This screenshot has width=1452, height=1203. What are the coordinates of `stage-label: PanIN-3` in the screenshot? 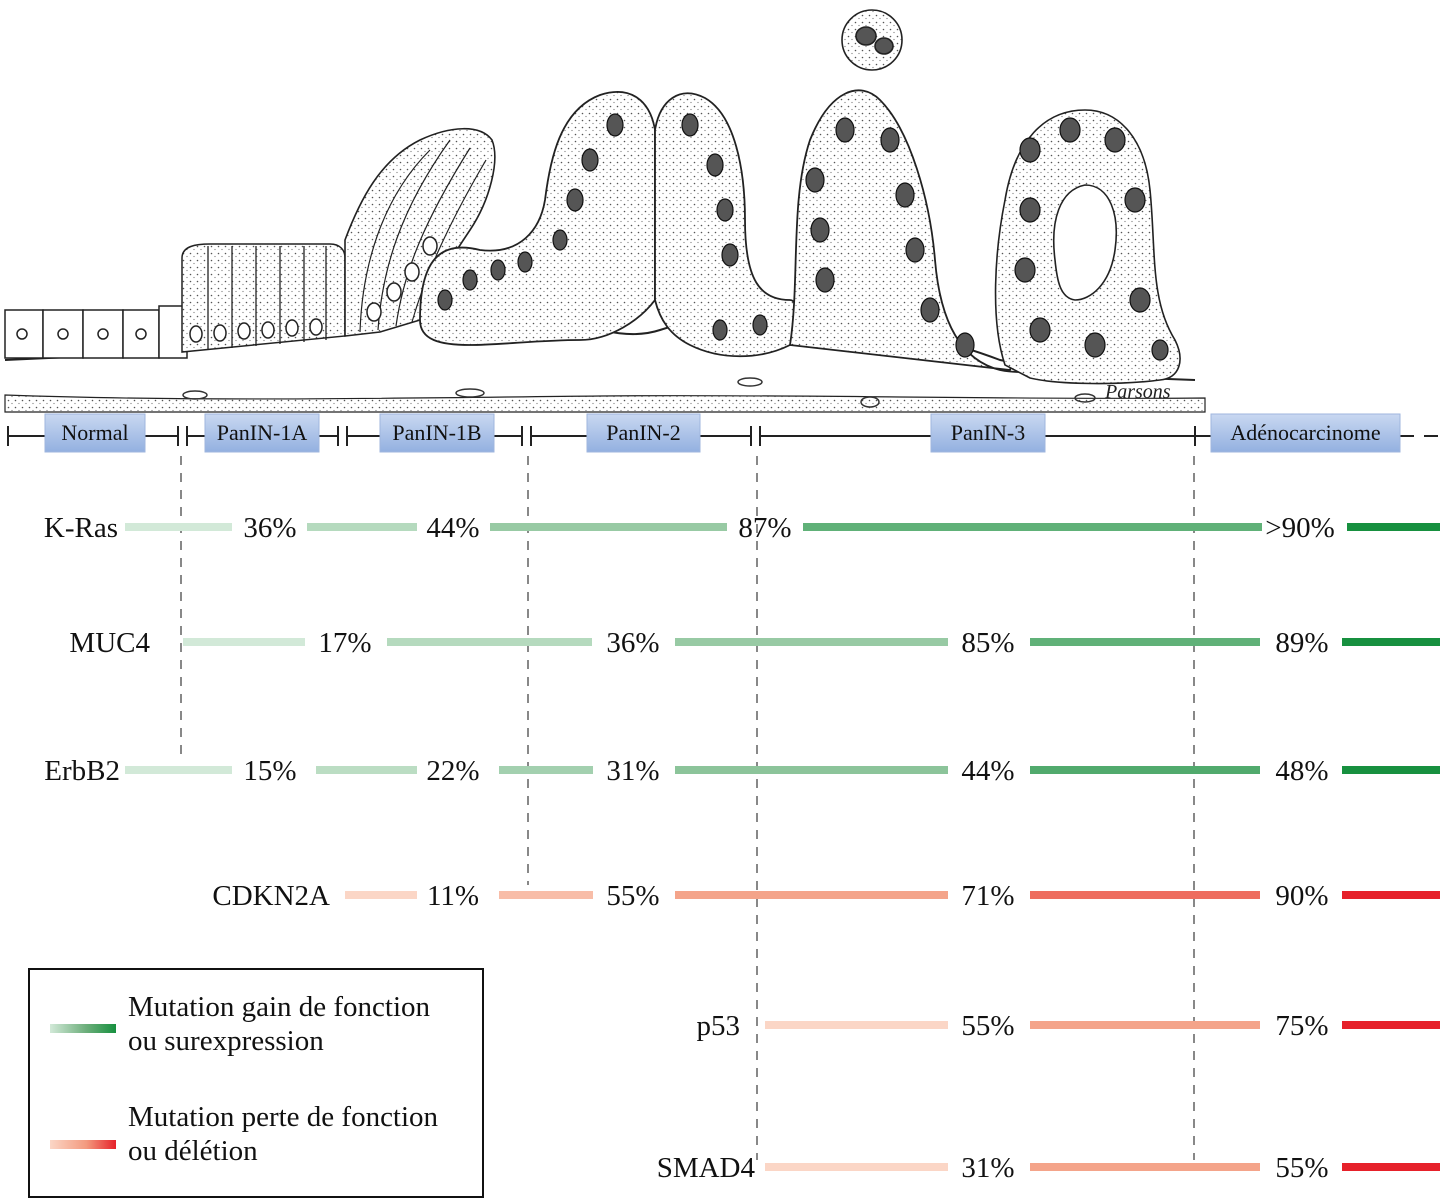 It's located at (988, 432).